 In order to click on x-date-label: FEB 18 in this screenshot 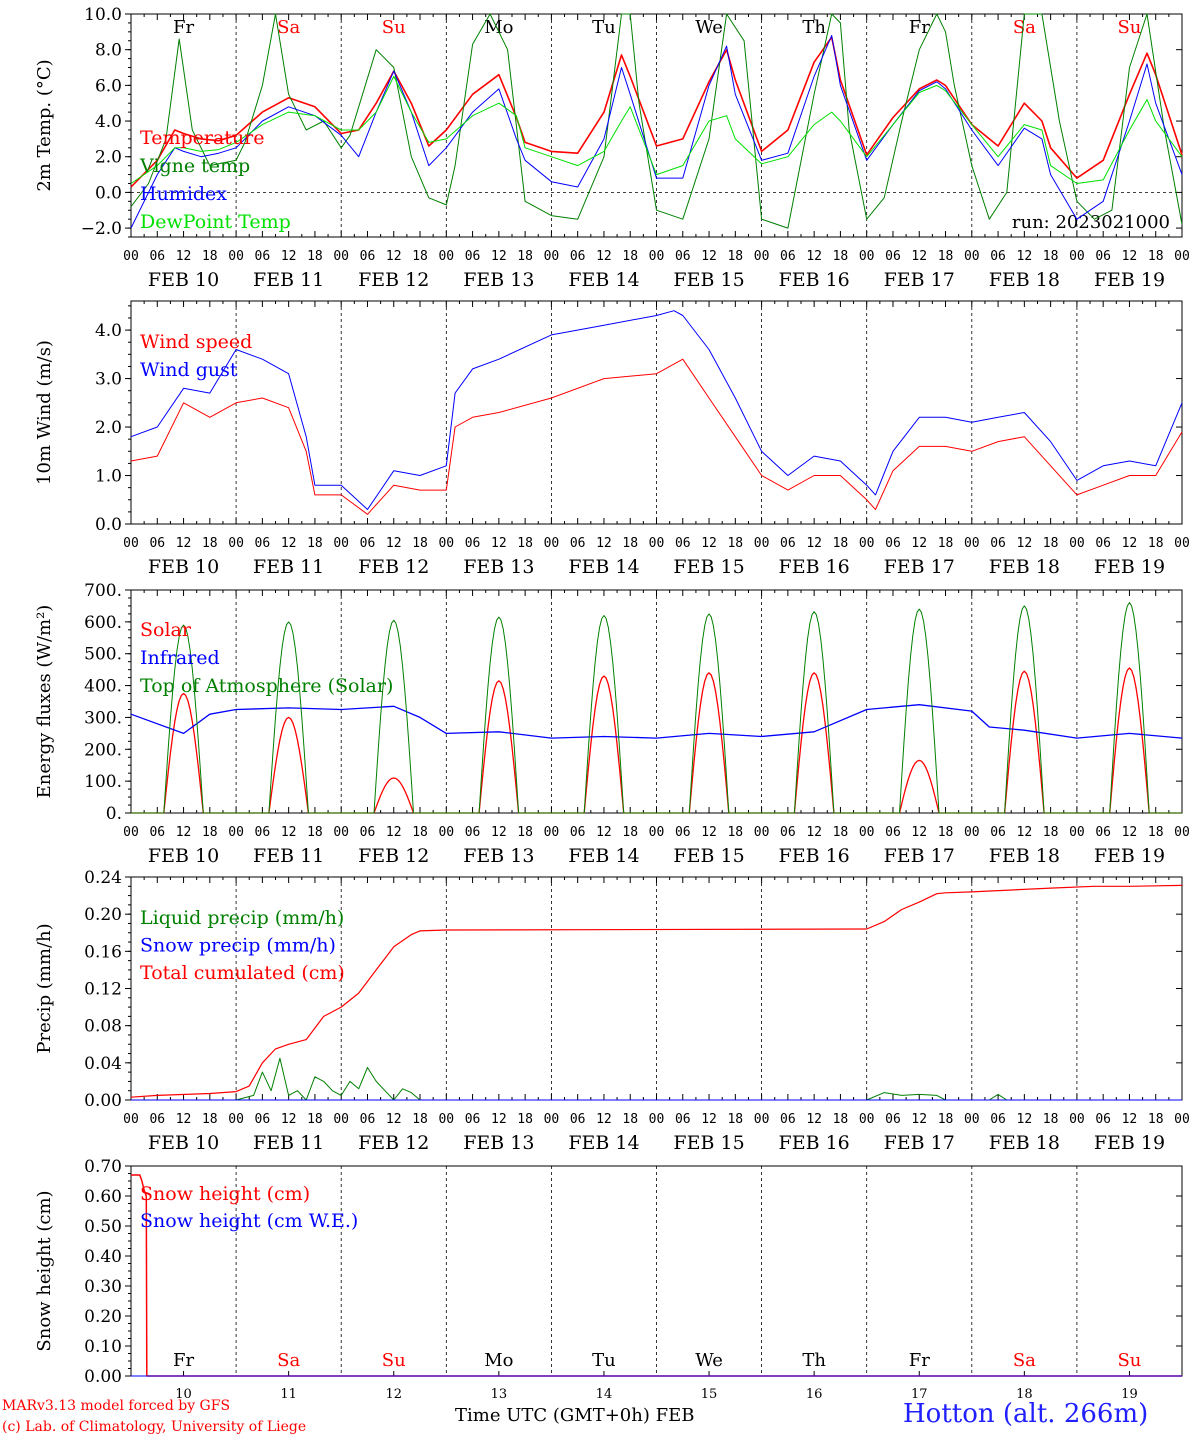, I will do `click(1024, 856)`.